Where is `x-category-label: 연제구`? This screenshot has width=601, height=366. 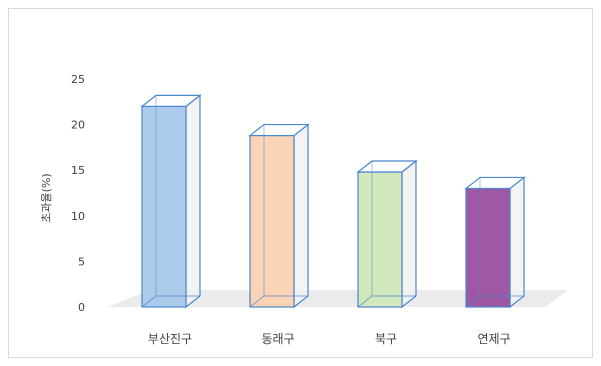 x-category-label: 연제구 is located at coordinates (493, 339).